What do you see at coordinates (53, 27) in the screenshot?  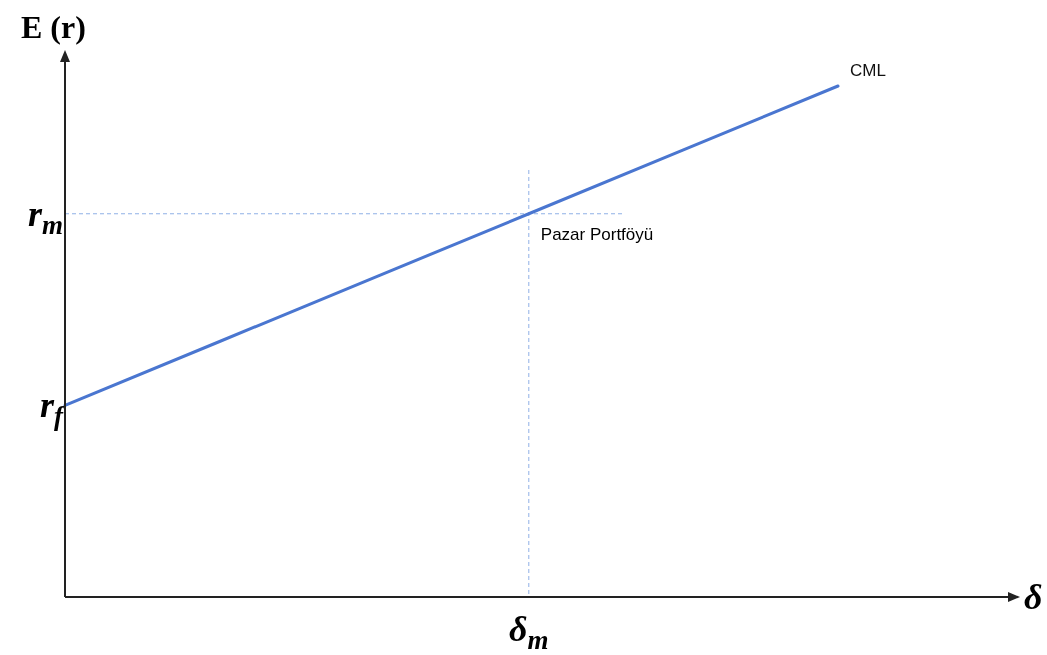 I see `y-axis-title: E (r)` at bounding box center [53, 27].